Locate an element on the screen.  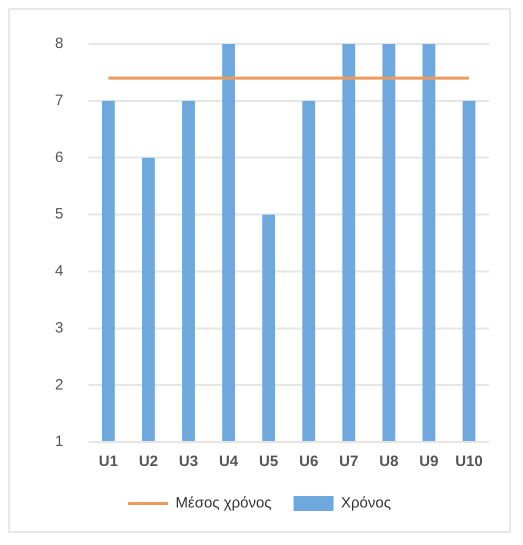
y-tick-label: 6 is located at coordinates (59, 157).